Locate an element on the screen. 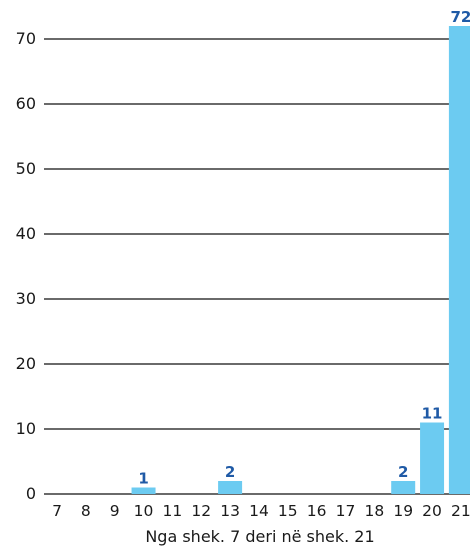  data-label: 72 is located at coordinates (460, 17).